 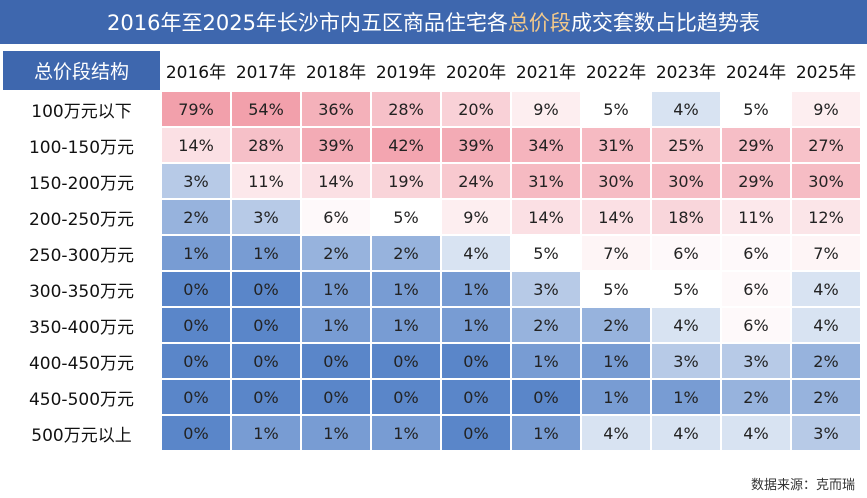 I want to click on row-label: 400-450万元, so click(x=81, y=361).